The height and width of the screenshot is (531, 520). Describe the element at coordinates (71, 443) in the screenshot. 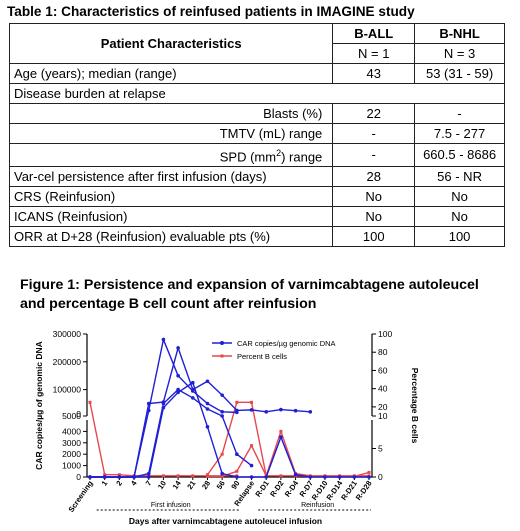

I see `y-tick-label: 3000` at that location.